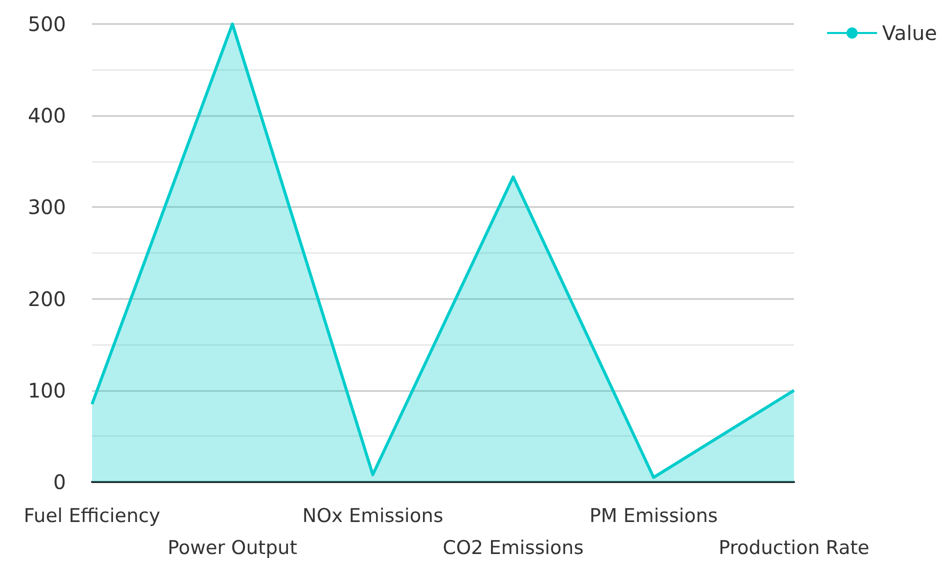  Describe the element at coordinates (47, 207) in the screenshot. I see `y-tick-label: 300` at that location.